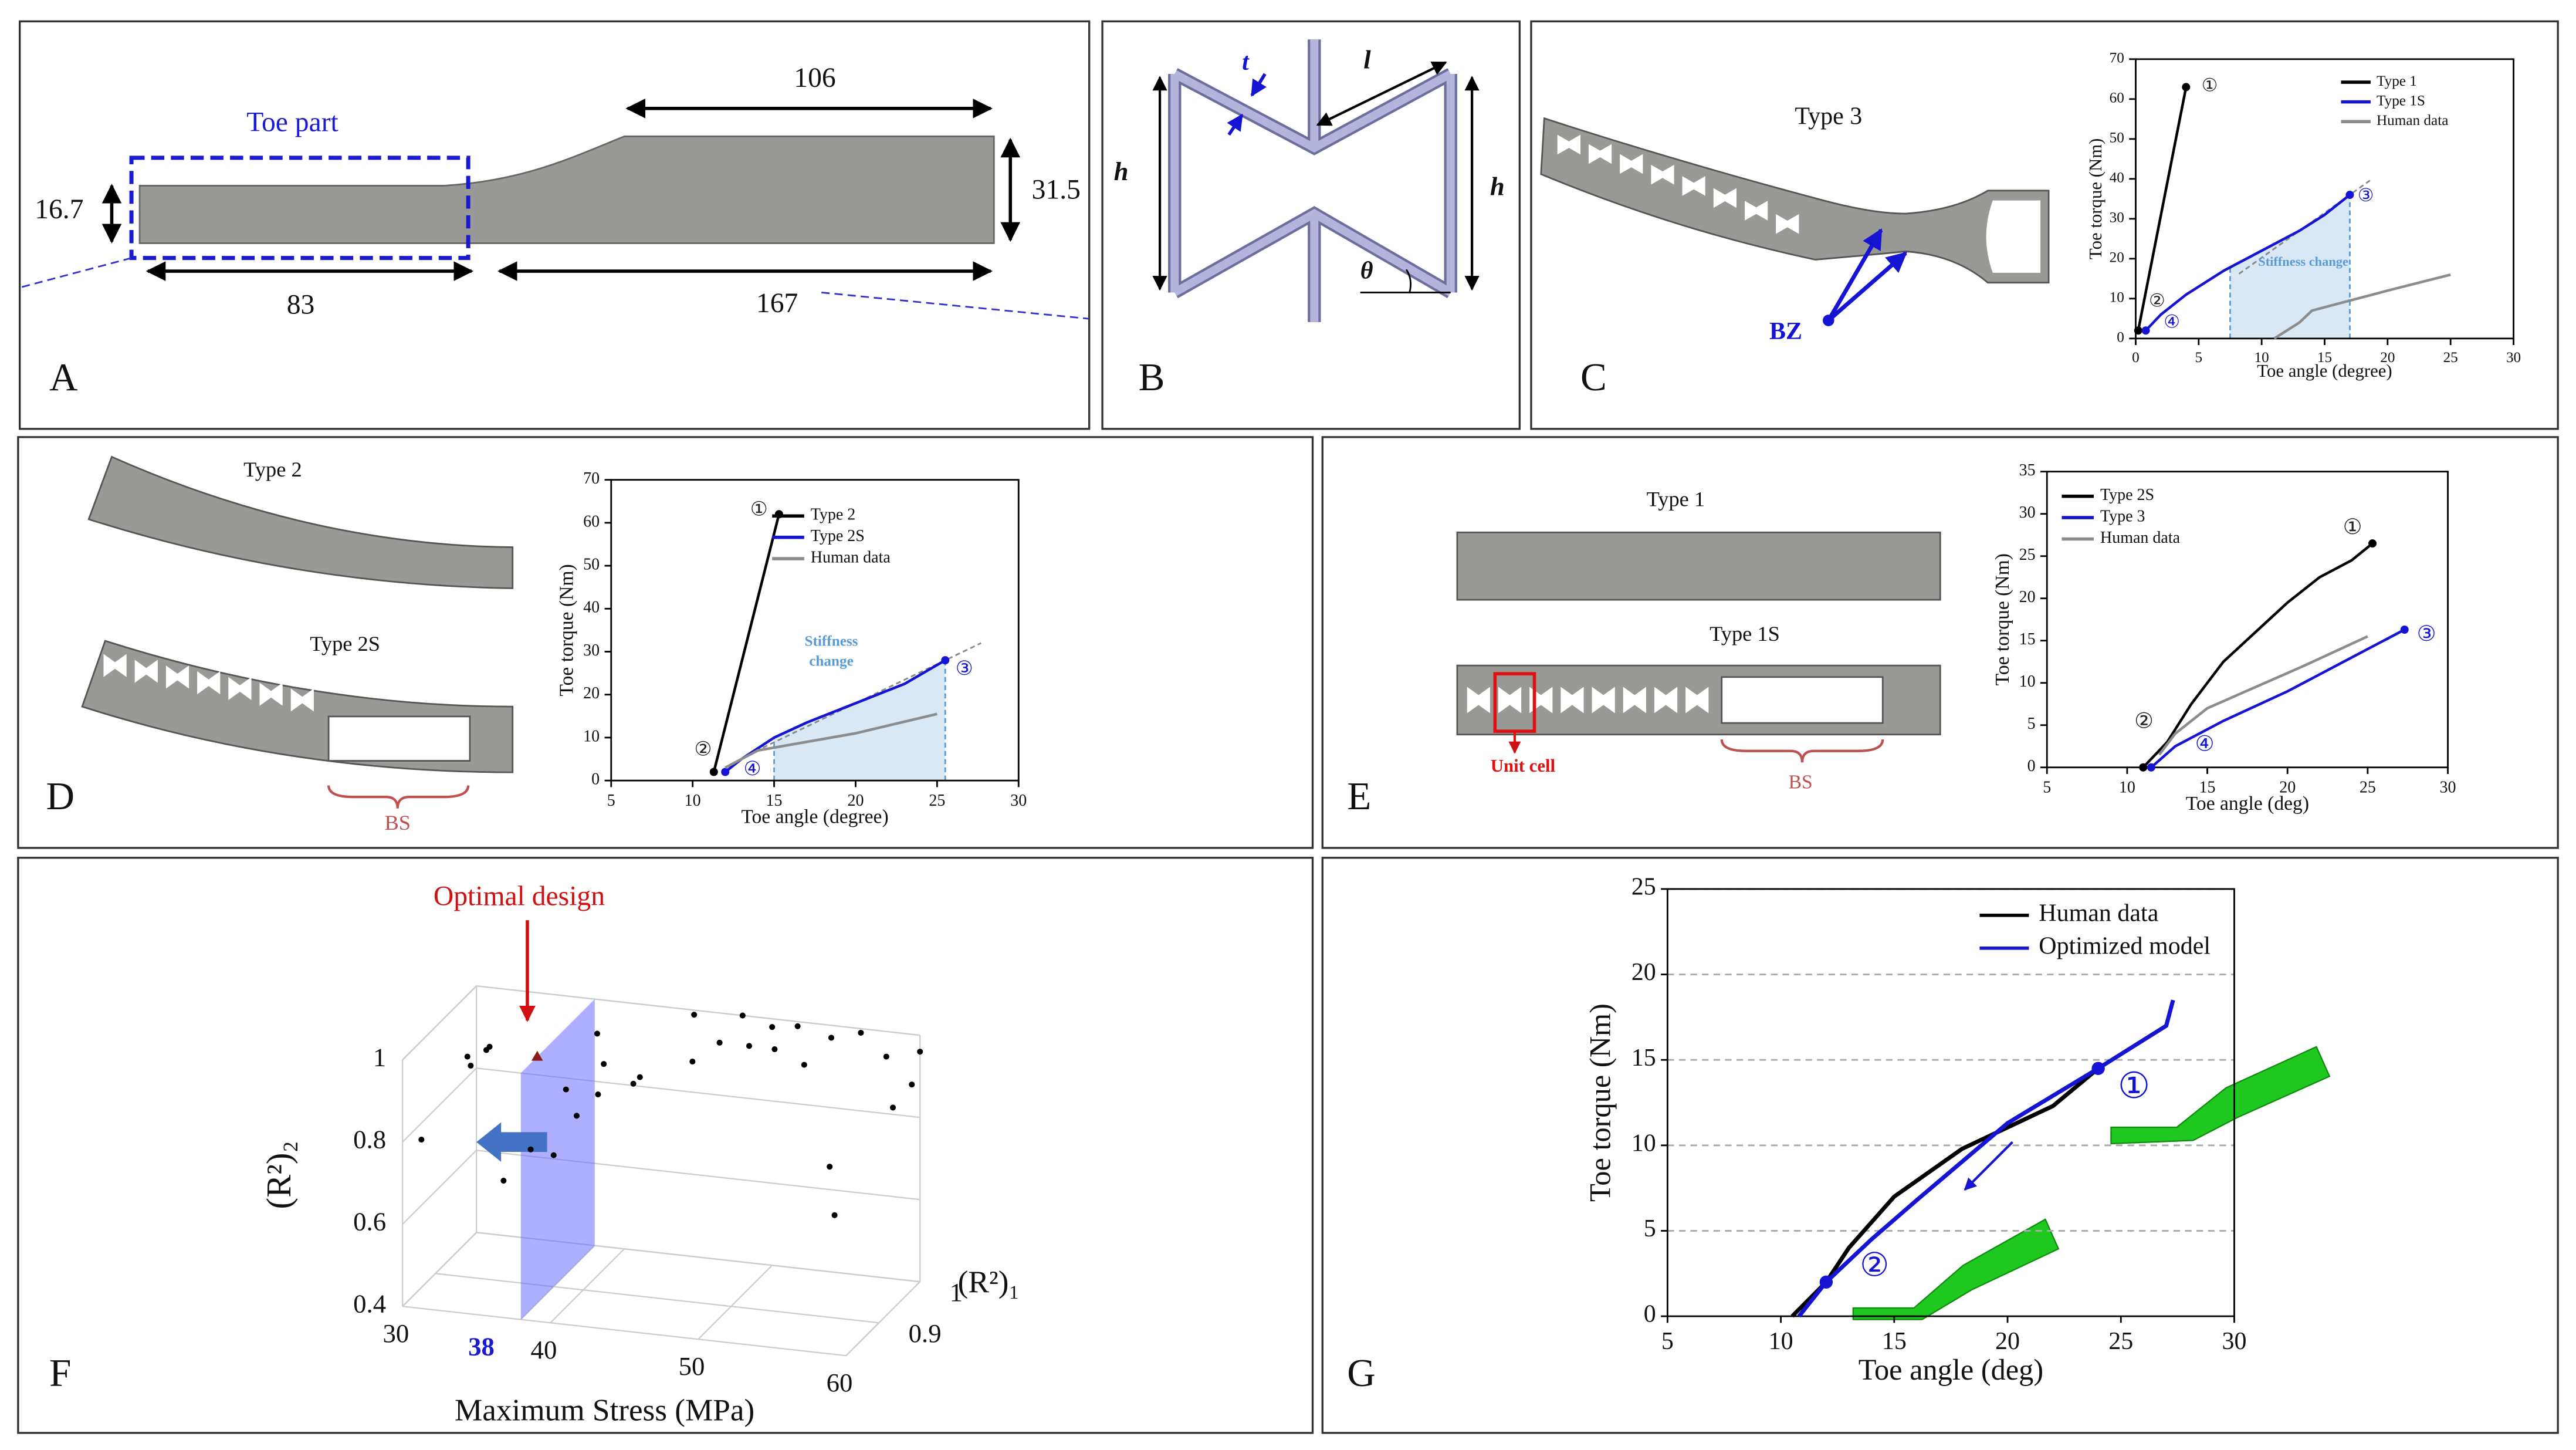 The image size is (2576, 1450). What do you see at coordinates (591, 651) in the screenshot?
I see `y-tick-label: 30` at bounding box center [591, 651].